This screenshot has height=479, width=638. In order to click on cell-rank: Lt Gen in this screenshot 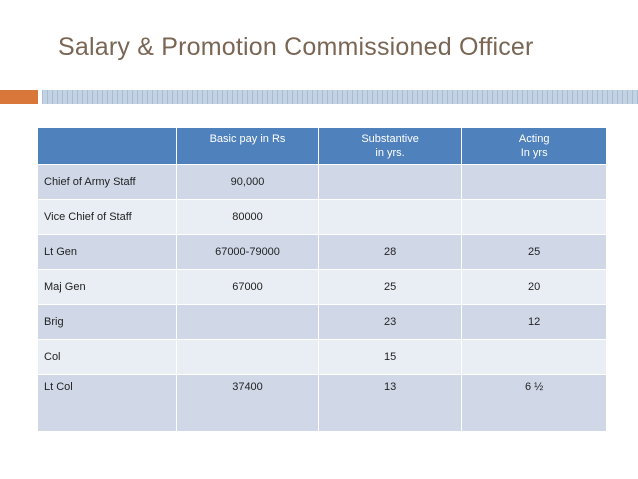, I will do `click(107, 252)`.